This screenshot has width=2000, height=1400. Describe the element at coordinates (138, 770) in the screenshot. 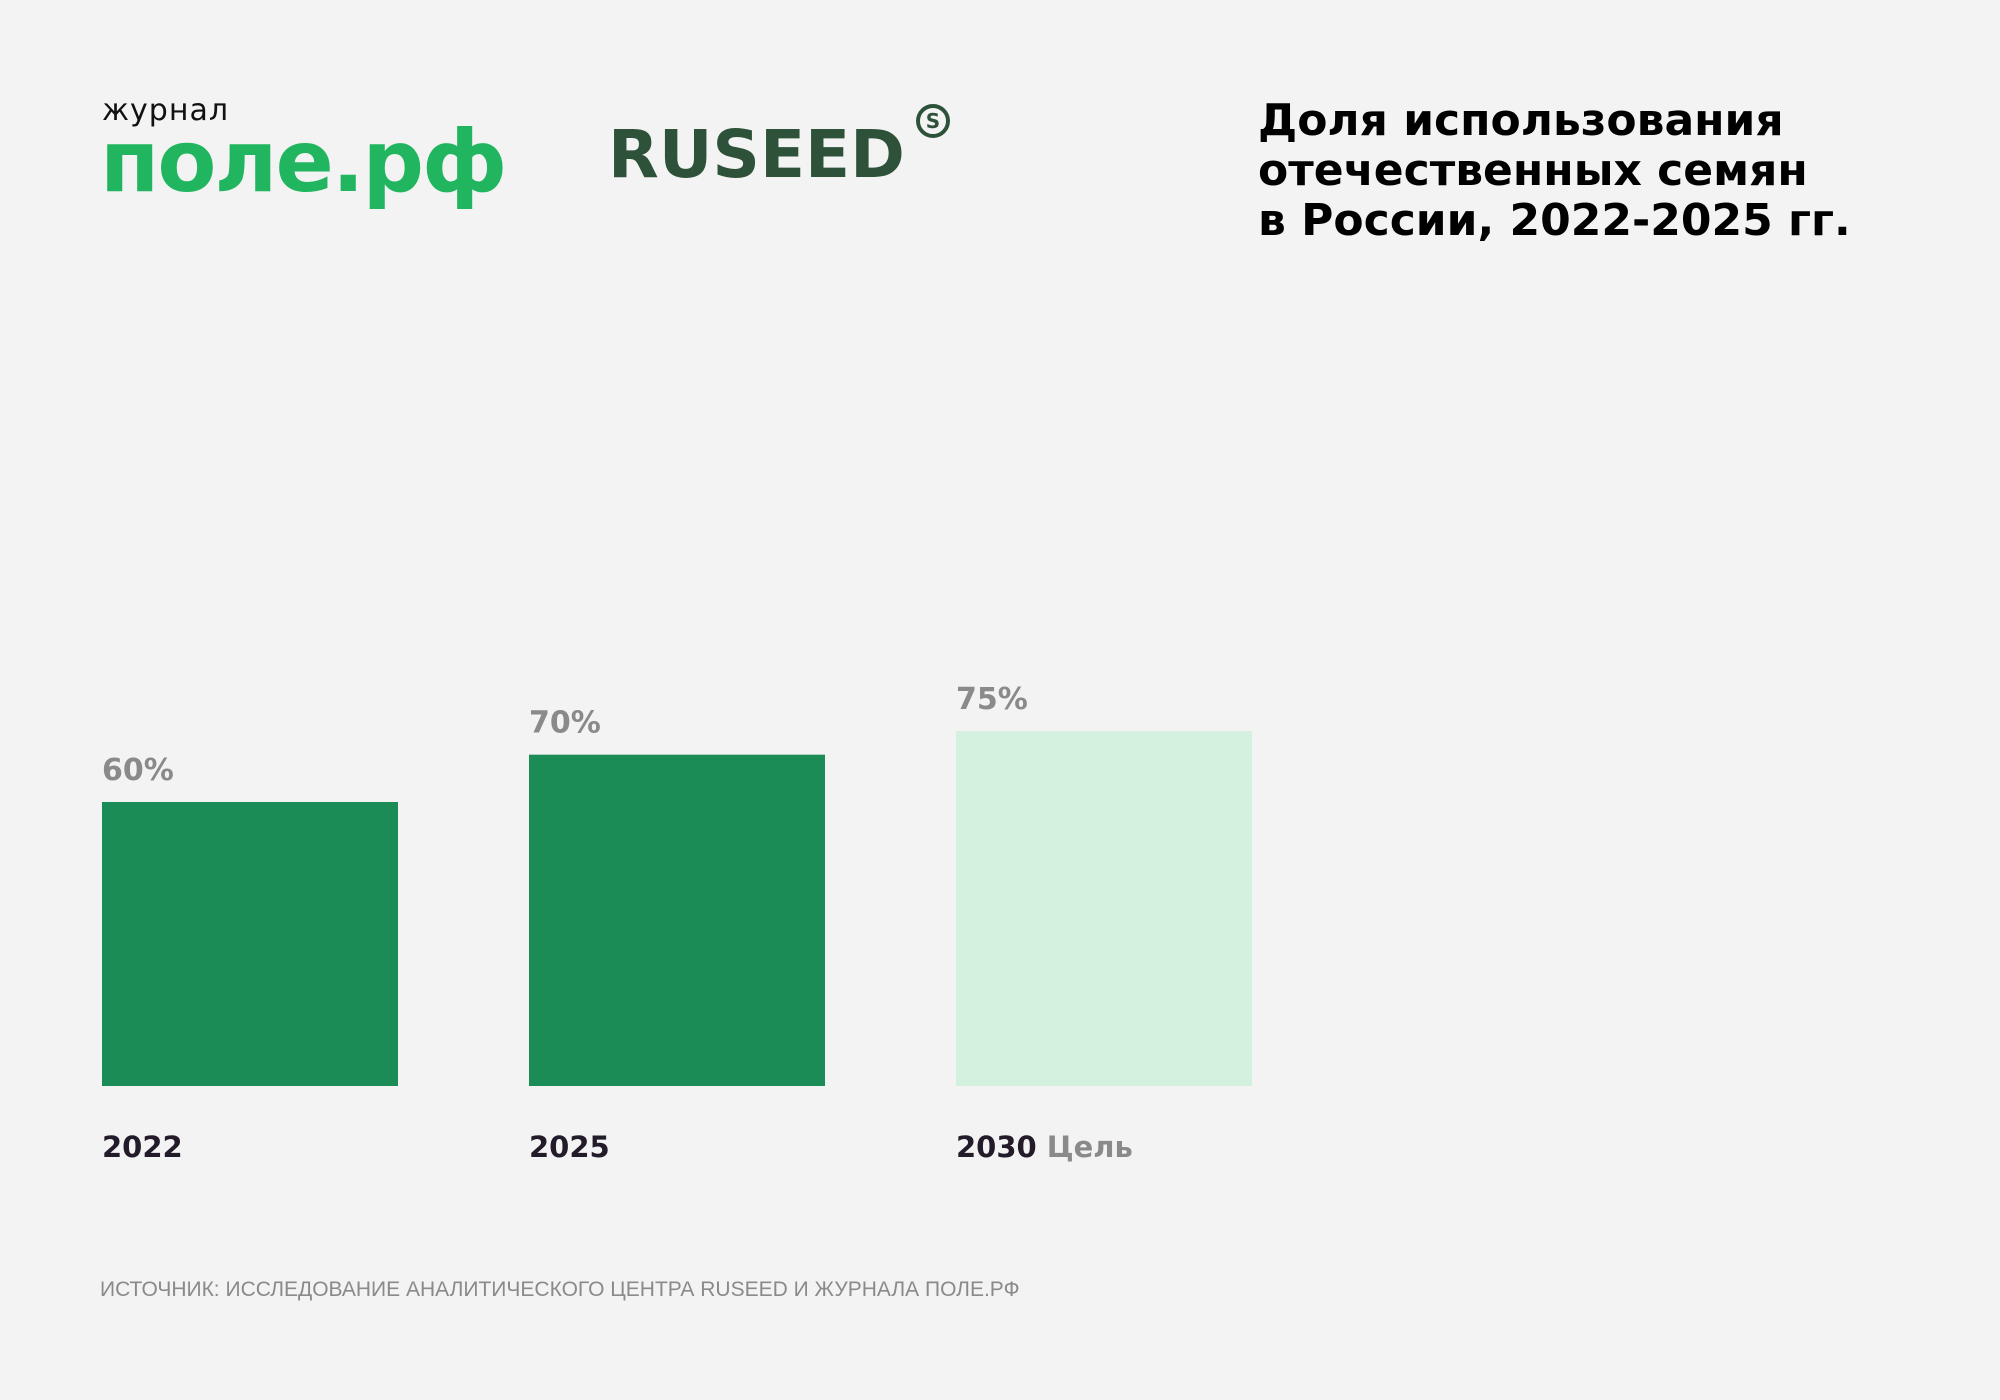

I see `bar-value-label: 60%` at that location.